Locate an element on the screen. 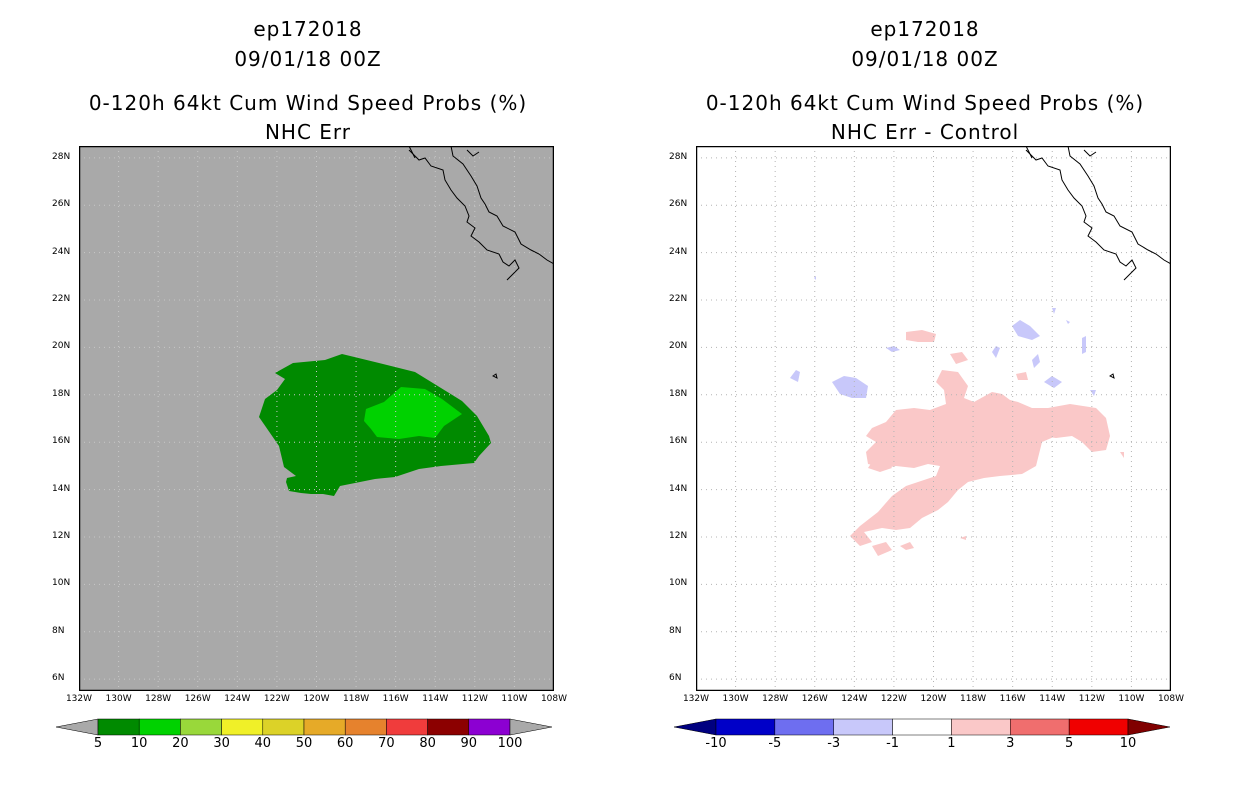 Image resolution: width=1236 pixels, height=800 pixels. right-lon-tick: 130W is located at coordinates (735, 699).